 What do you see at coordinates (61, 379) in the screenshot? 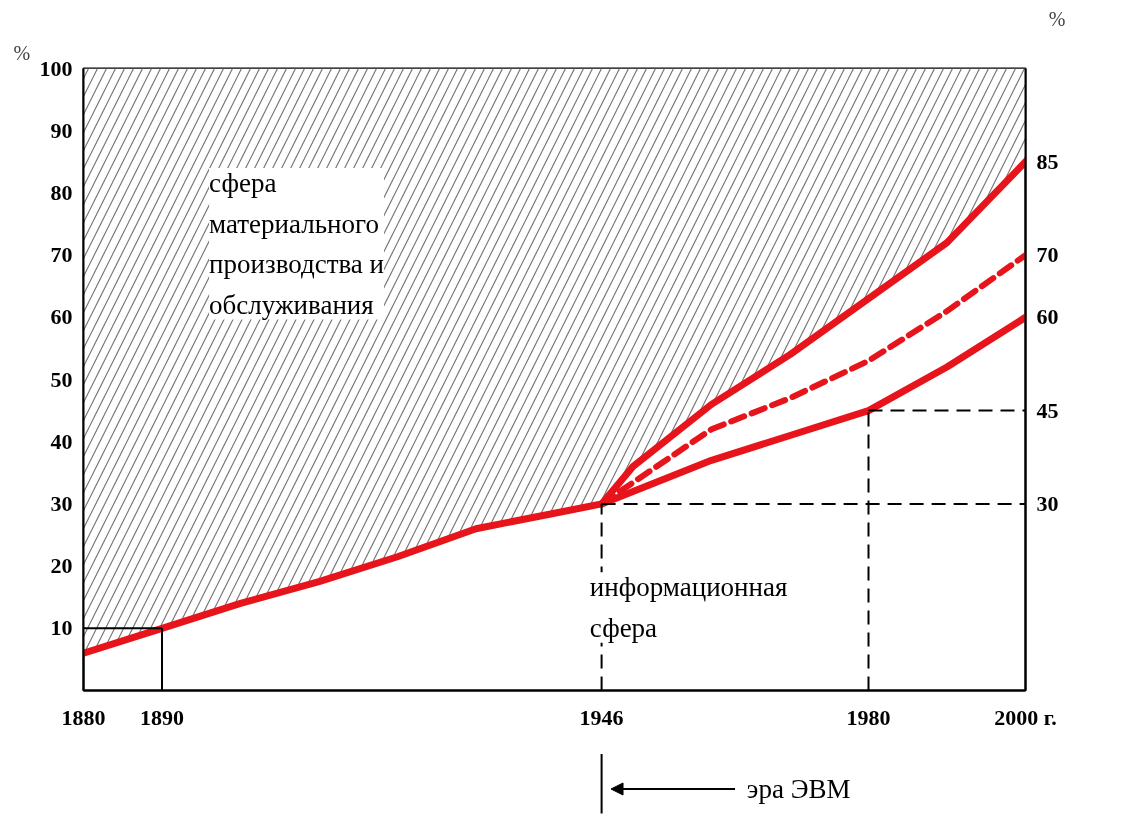
I see `y-tick-label: 50` at bounding box center [61, 379].